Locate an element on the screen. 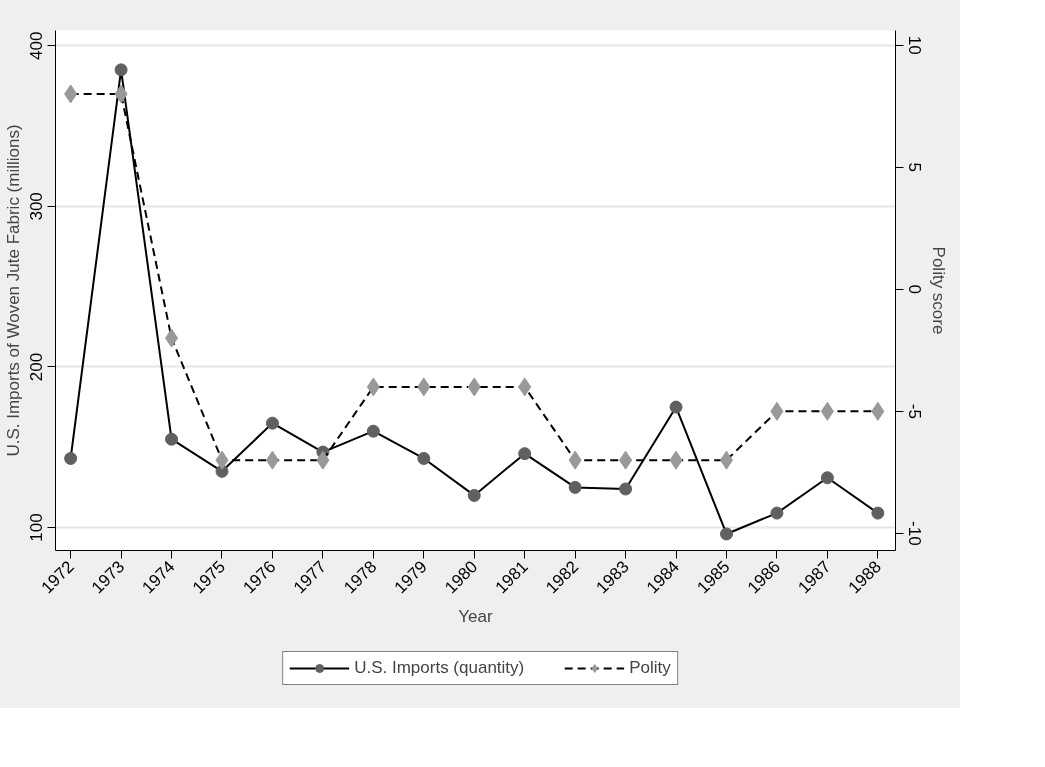 Image resolution: width=1045 pixels, height=767 pixels. legend-label: Polity is located at coordinates (650, 668).